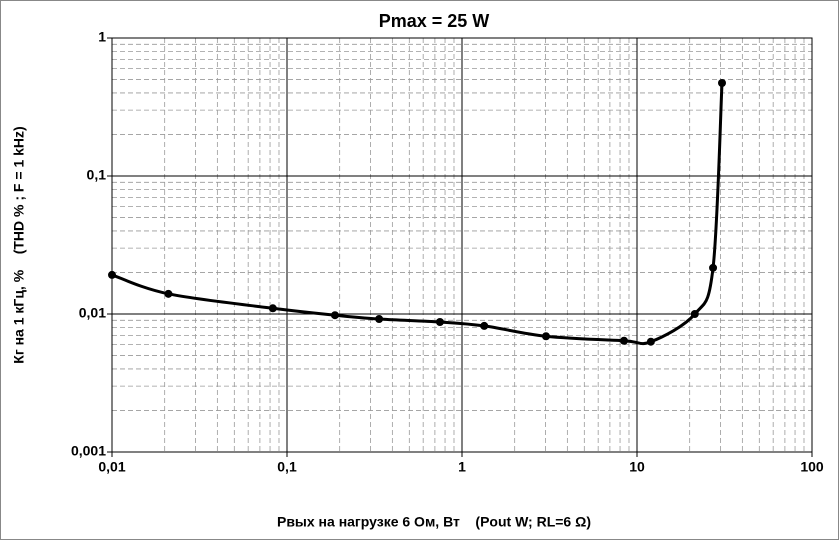 Image resolution: width=839 pixels, height=540 pixels. I want to click on chart-title: Pmax = 25 W, so click(434, 21).